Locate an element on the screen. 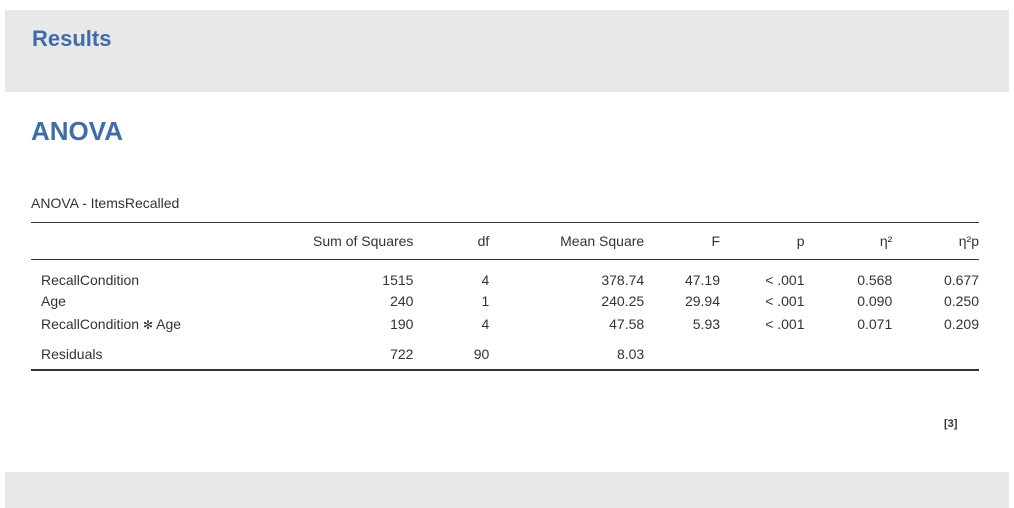  term-name: Residuals is located at coordinates (72, 354).